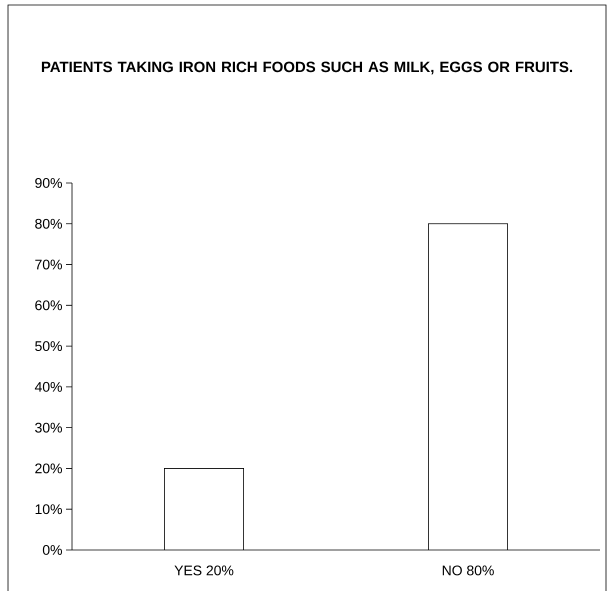 The width and height of the screenshot is (614, 591). I want to click on y-tick-label: 30%, so click(48, 427).